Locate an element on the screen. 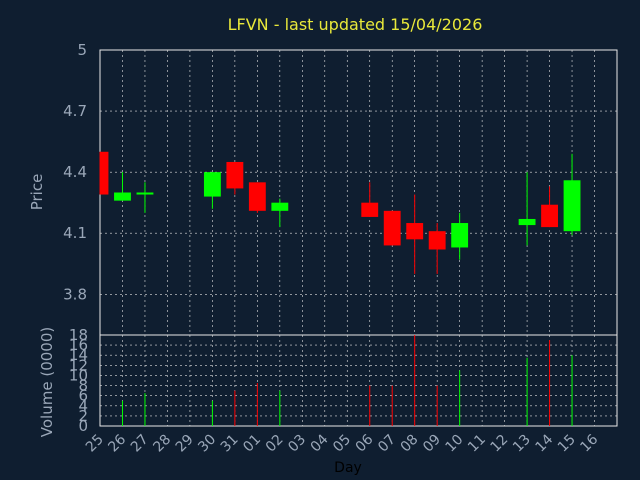 This screenshot has width=640, height=480. day-tick-label: 29 is located at coordinates (185, 444).